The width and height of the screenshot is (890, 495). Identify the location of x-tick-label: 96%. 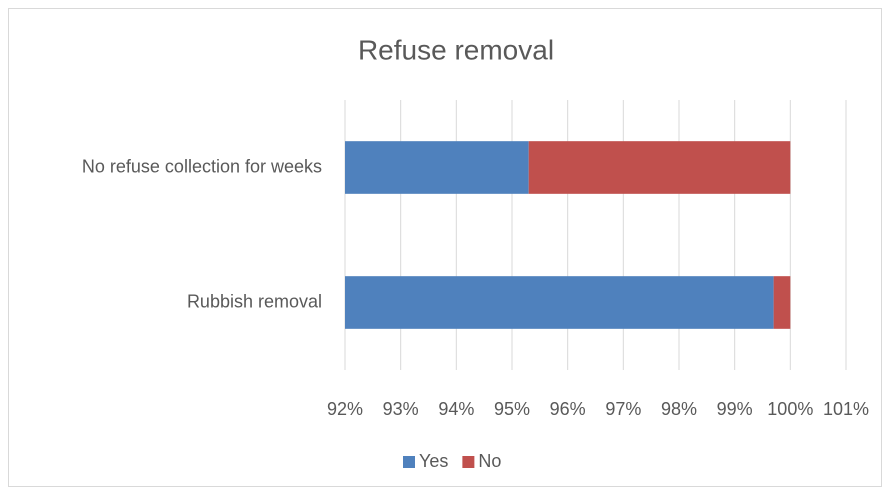
(568, 409).